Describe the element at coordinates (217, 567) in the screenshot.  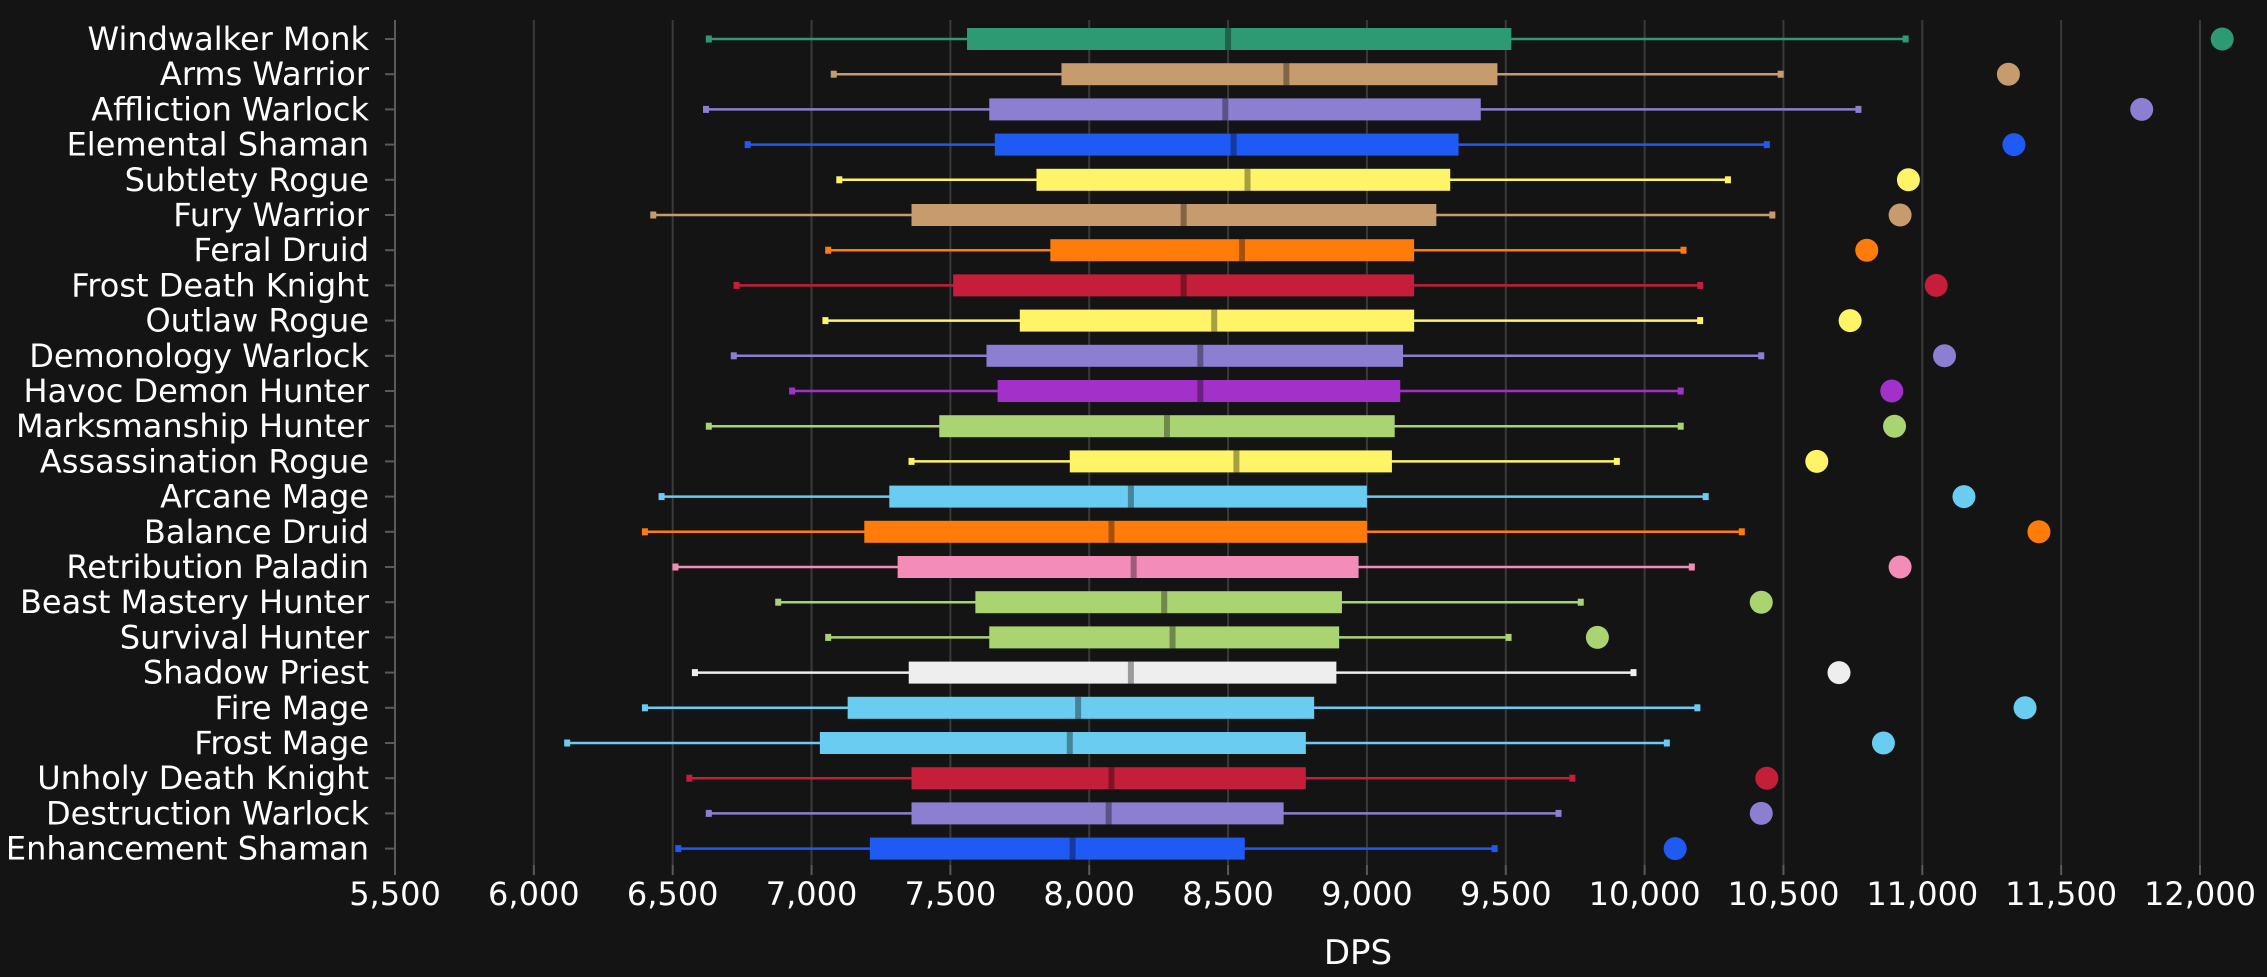
I see `category-label: Retribution Paladin` at that location.